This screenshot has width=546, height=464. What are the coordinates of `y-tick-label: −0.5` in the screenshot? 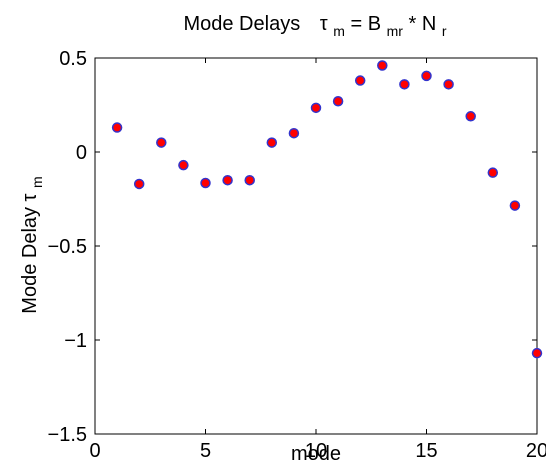 It's located at (67, 247).